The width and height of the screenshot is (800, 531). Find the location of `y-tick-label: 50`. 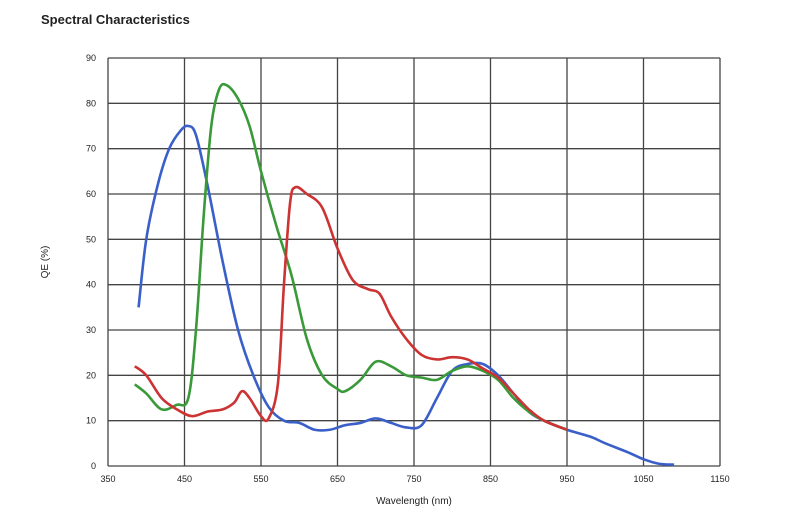

y-tick-label: 50 is located at coordinates (91, 239).